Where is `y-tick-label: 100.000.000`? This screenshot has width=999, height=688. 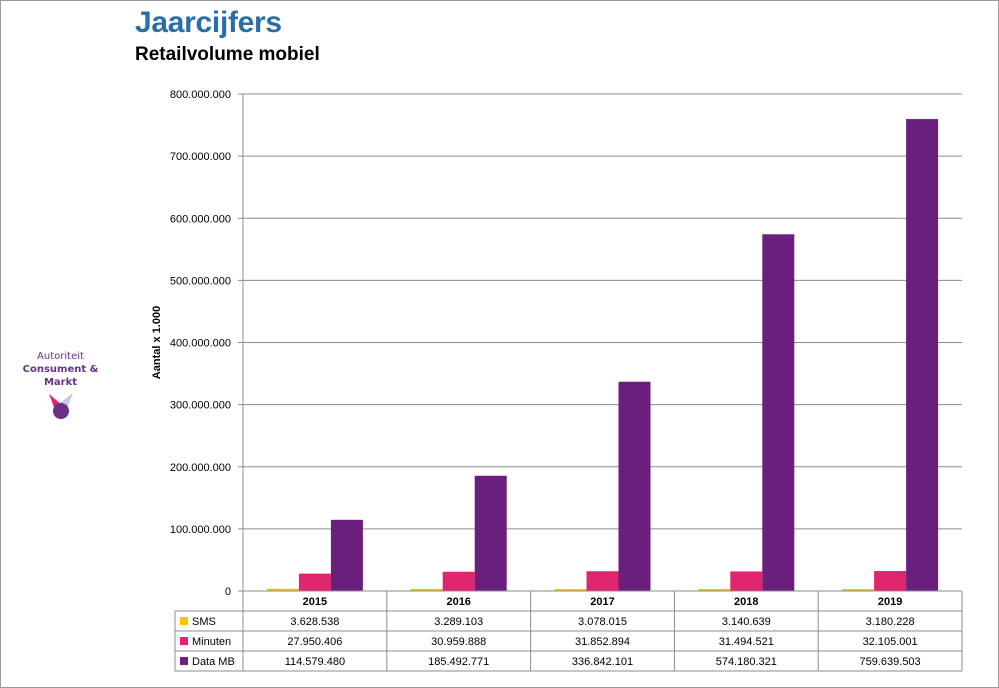
y-tick-label: 100.000.000 is located at coordinates (200, 530).